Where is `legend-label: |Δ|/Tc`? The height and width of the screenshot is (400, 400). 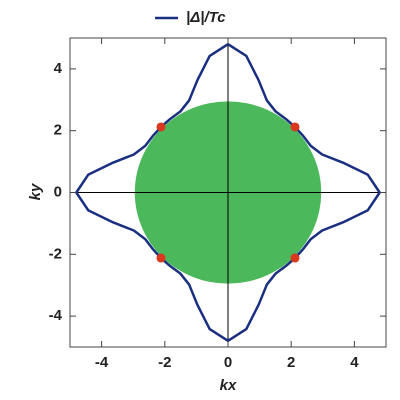
legend-label: |Δ|/Tc is located at coordinates (206, 17).